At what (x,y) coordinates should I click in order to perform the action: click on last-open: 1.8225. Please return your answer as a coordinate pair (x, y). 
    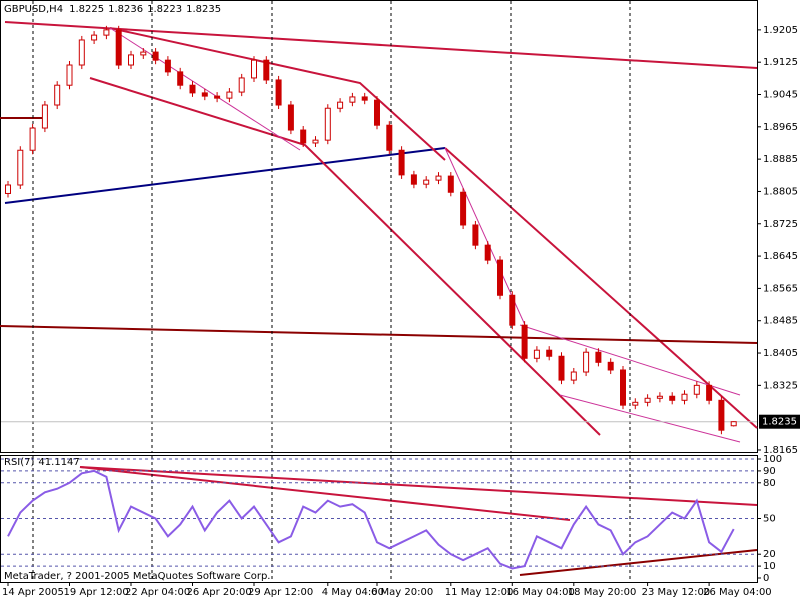
    Looking at the image, I should click on (86, 9).